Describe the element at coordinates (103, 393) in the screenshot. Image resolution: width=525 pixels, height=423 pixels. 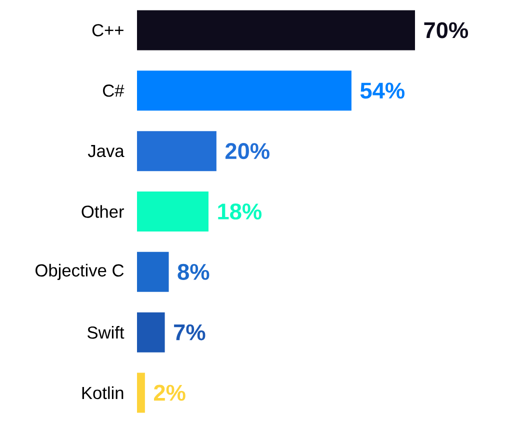
I see `y-tick-label: Kotlin` at that location.